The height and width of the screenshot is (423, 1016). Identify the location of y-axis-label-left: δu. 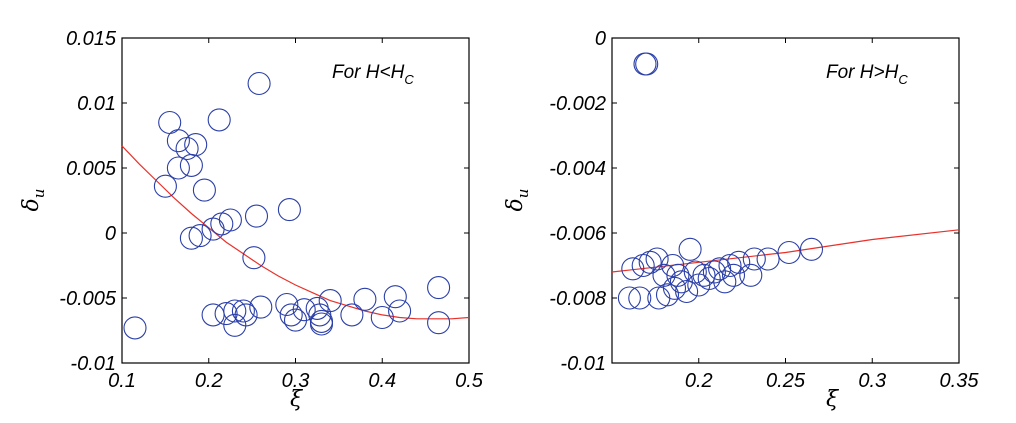
(33, 200).